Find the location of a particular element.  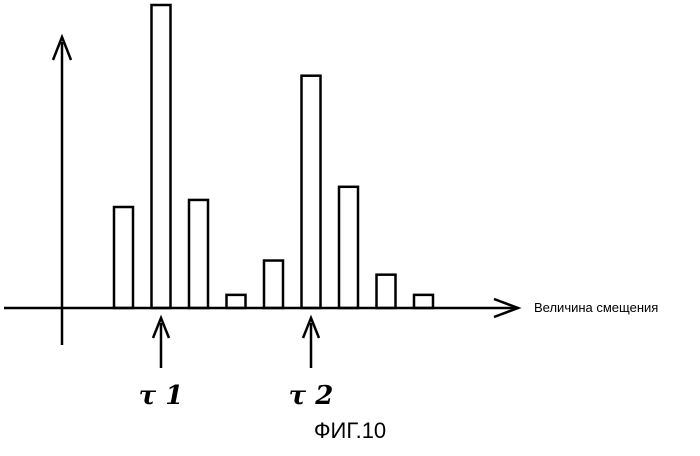

x-axis-label: Величина смещения is located at coordinates (596, 307).